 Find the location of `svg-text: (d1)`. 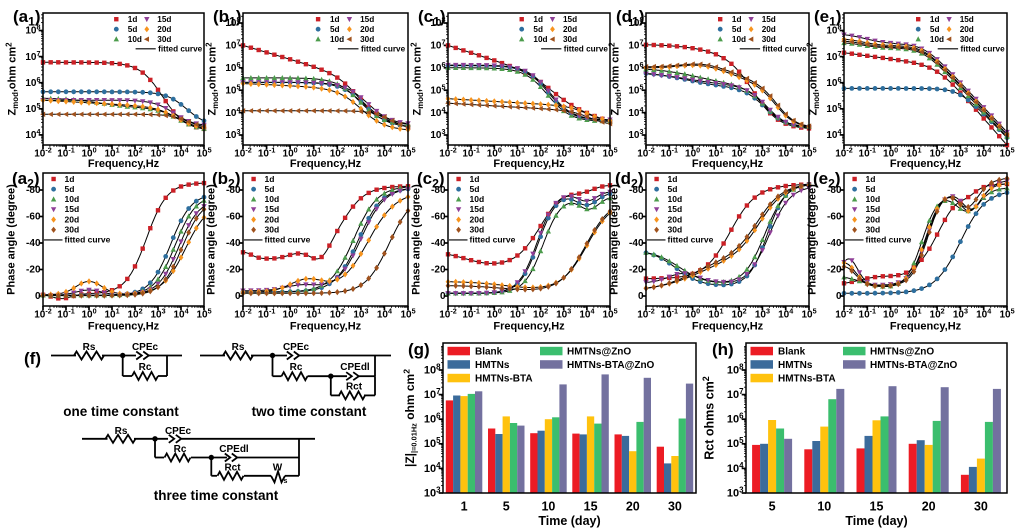

svg-text: (d1) is located at coordinates (630, 18).